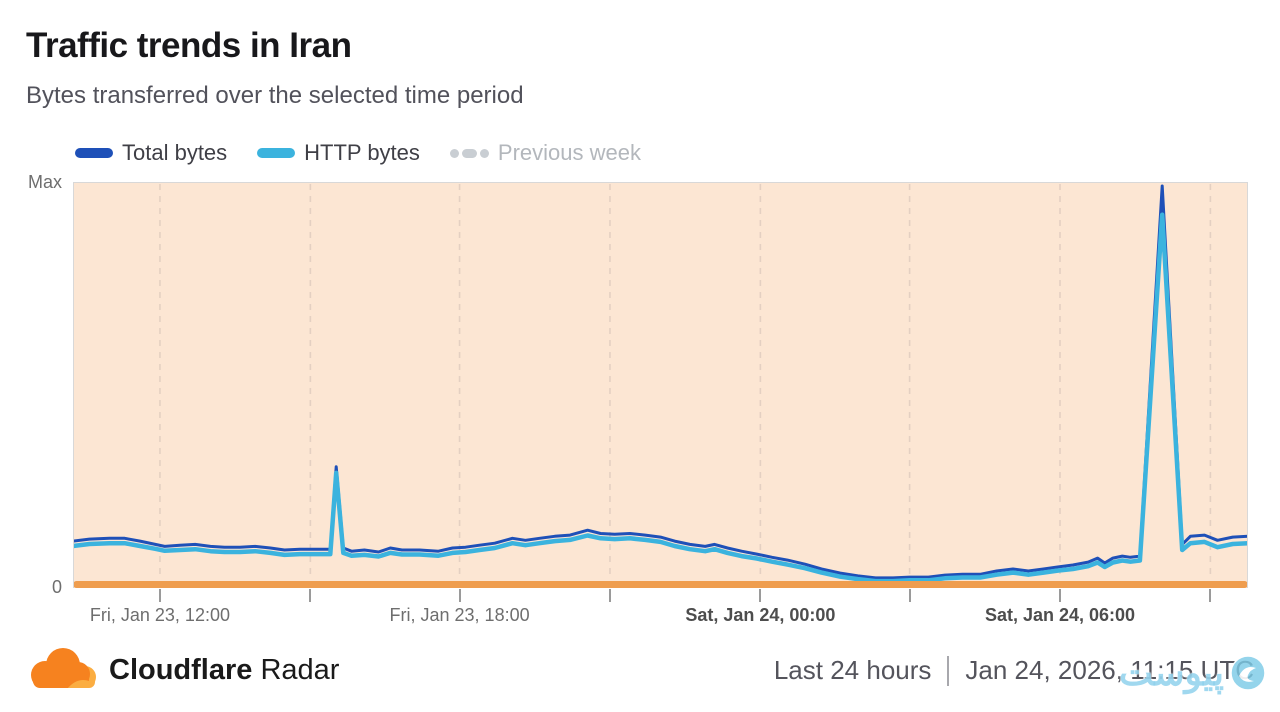 The width and height of the screenshot is (1280, 712). I want to click on y-axis-zero-label: 0, so click(56, 587).